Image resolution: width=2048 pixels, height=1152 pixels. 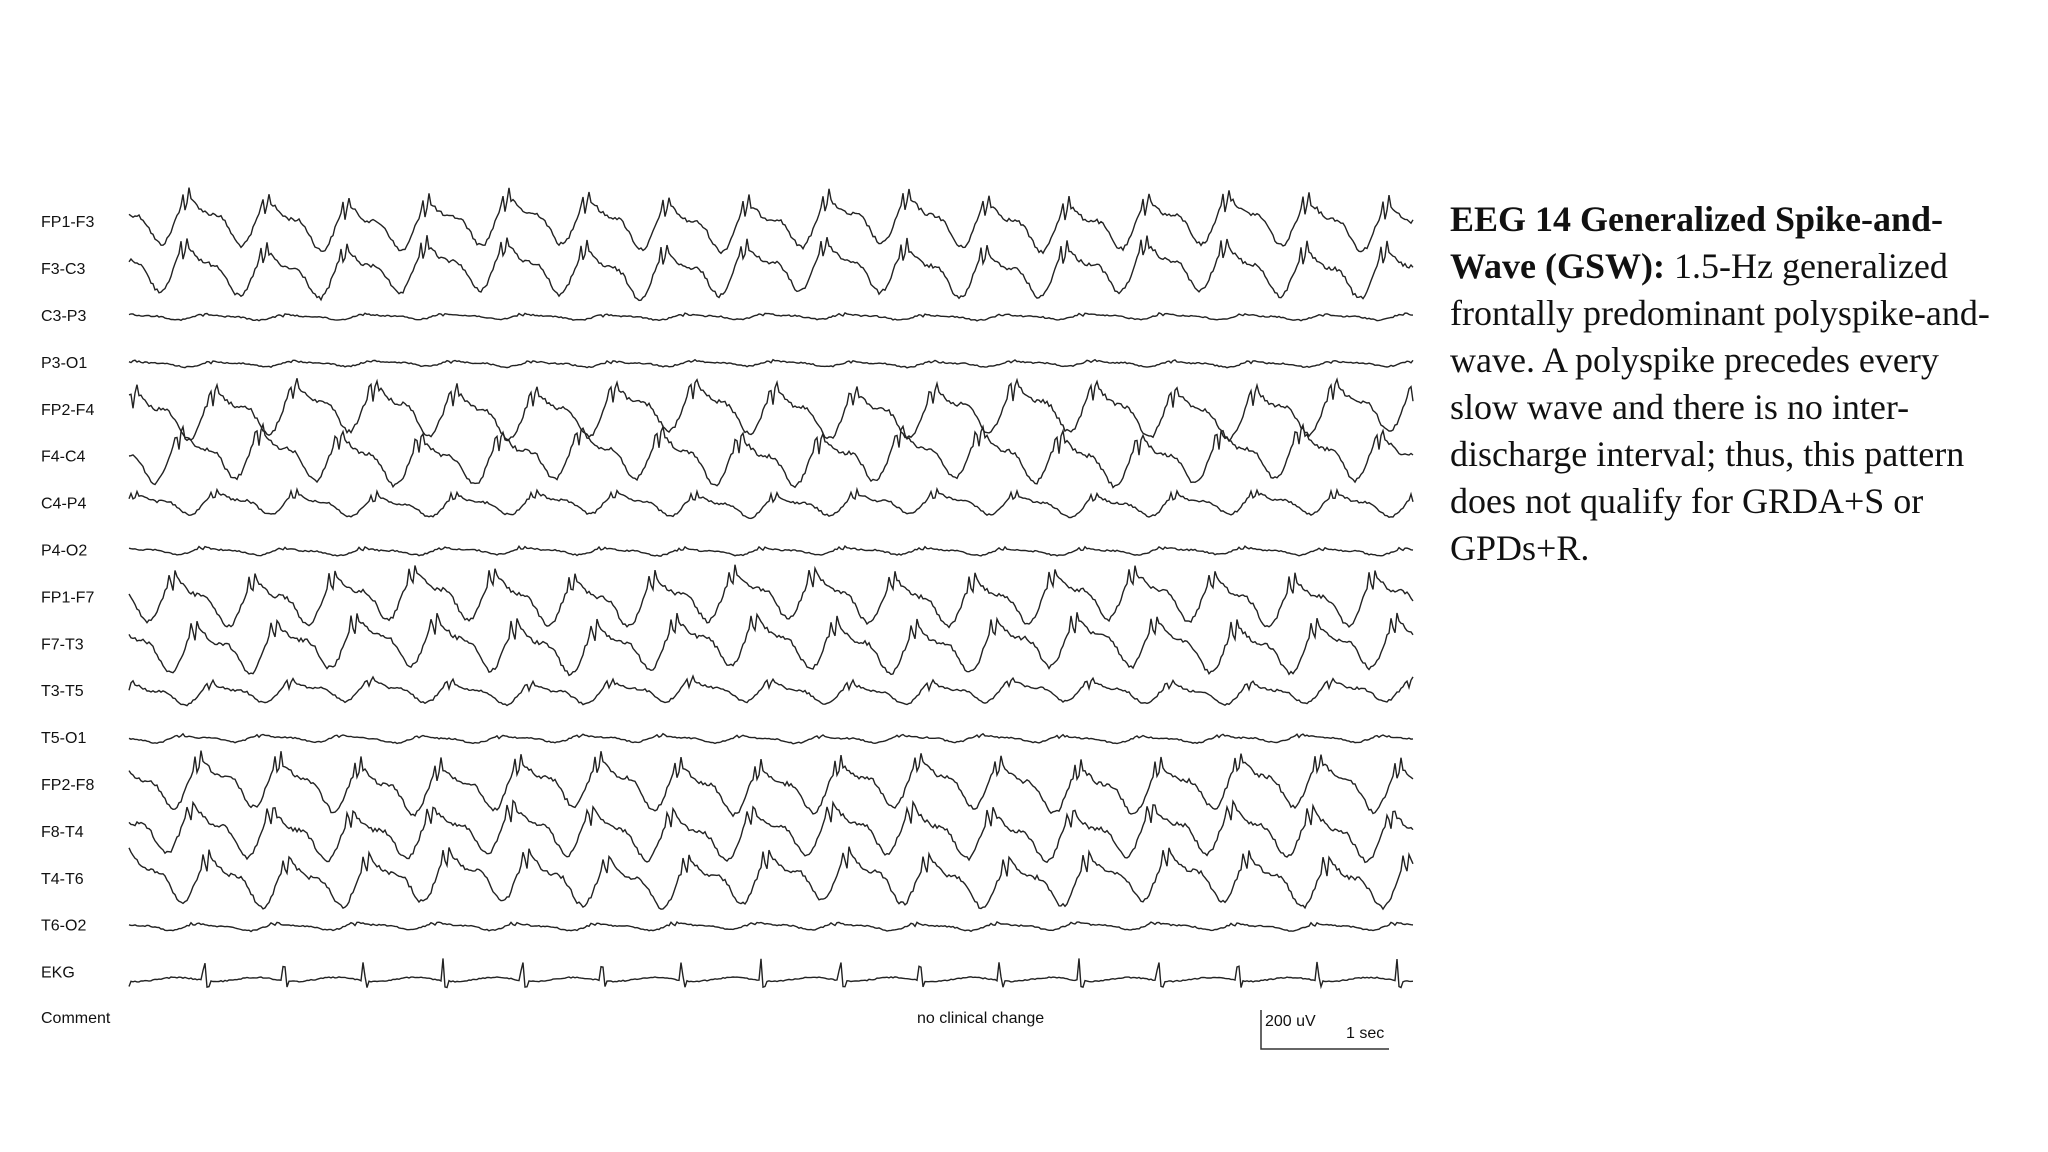 What do you see at coordinates (63, 457) in the screenshot?
I see `channel-label: F4-C4` at bounding box center [63, 457].